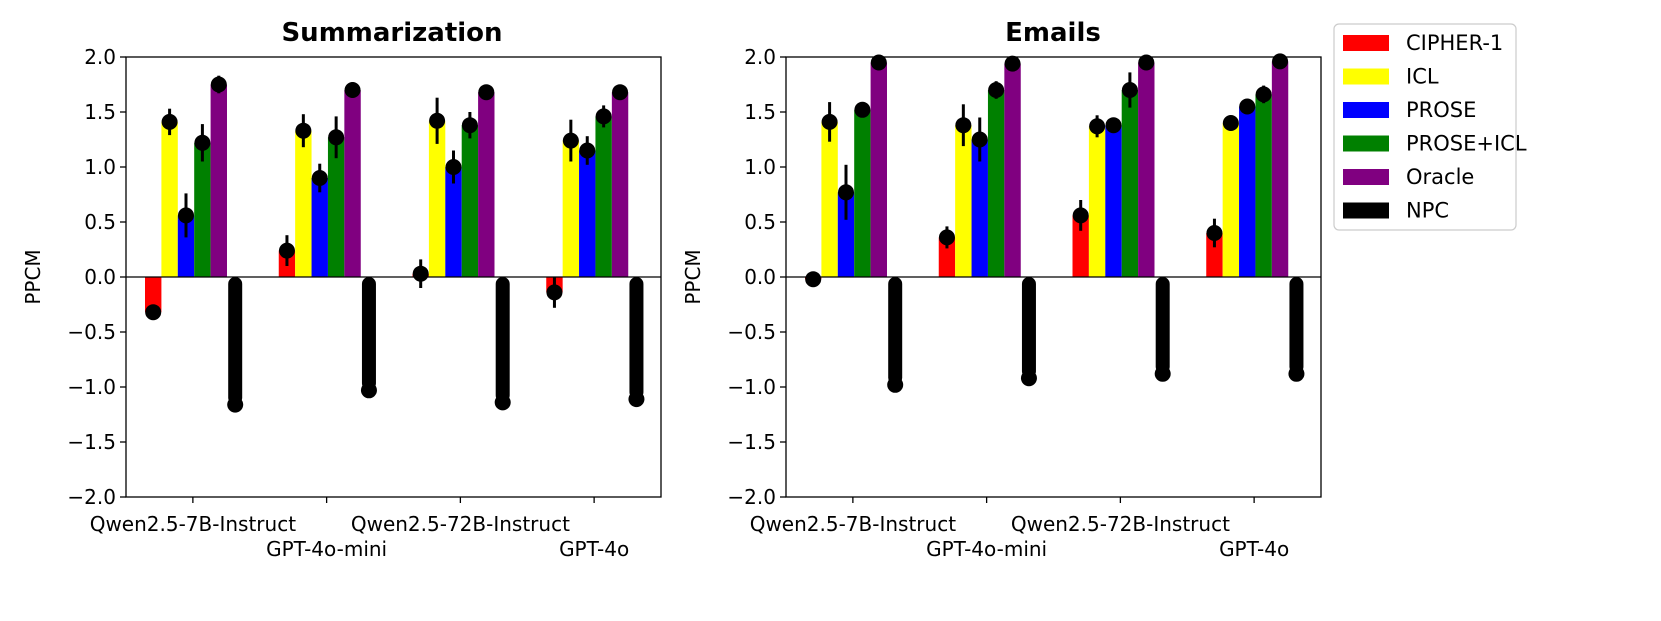 This screenshot has width=1661, height=621. Describe the element at coordinates (1440, 177) in the screenshot. I see `legend-label: Oracle` at that location.